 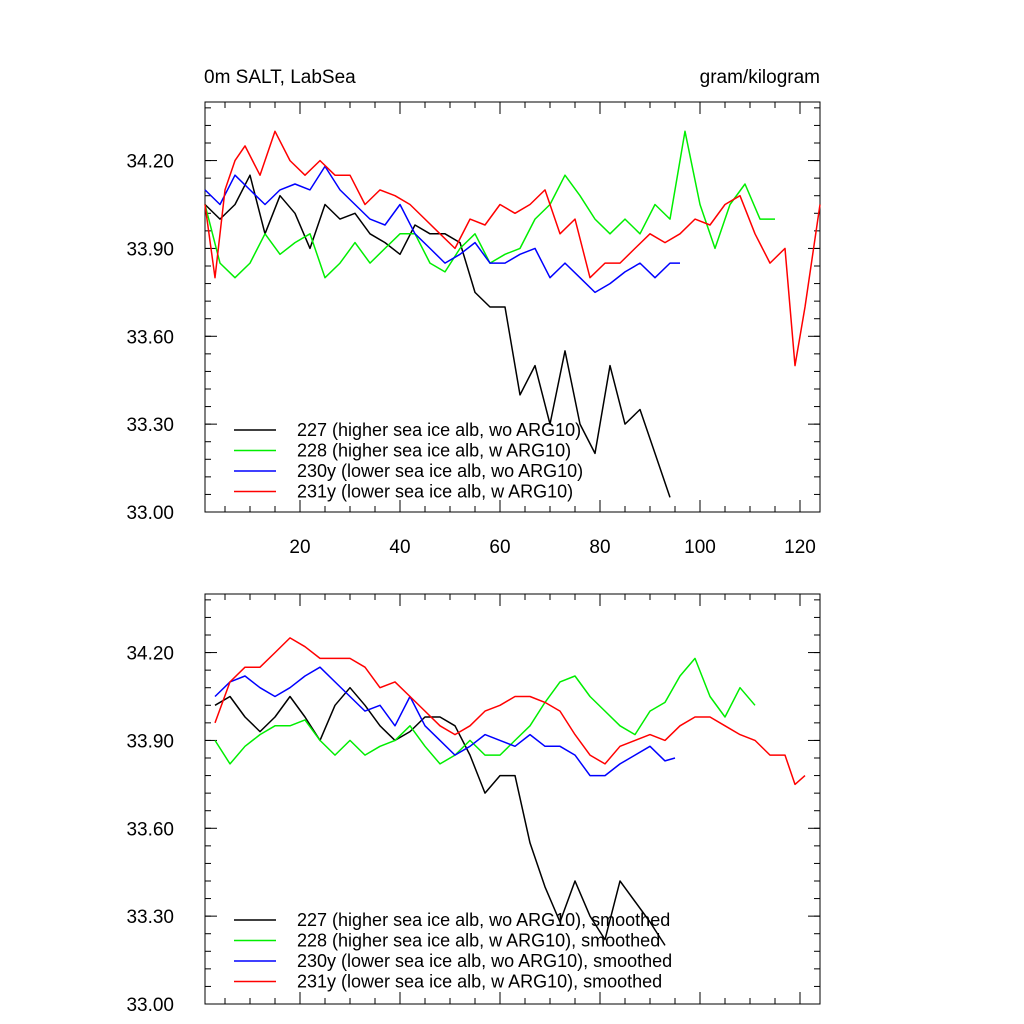 I want to click on legend-label: 230y (lower sea ice alb, wo ARG10), so click(x=440, y=471).